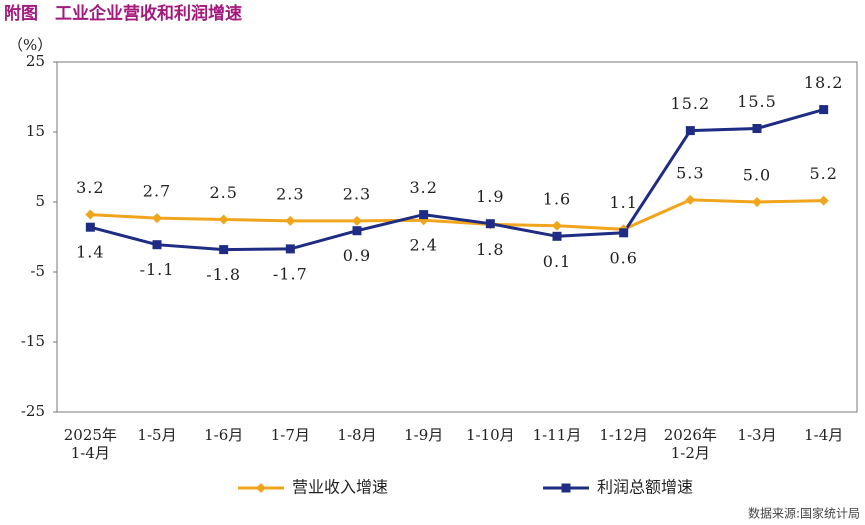 The image size is (865, 525). Describe the element at coordinates (35, 131) in the screenshot. I see `y-tick-label: 15` at that location.